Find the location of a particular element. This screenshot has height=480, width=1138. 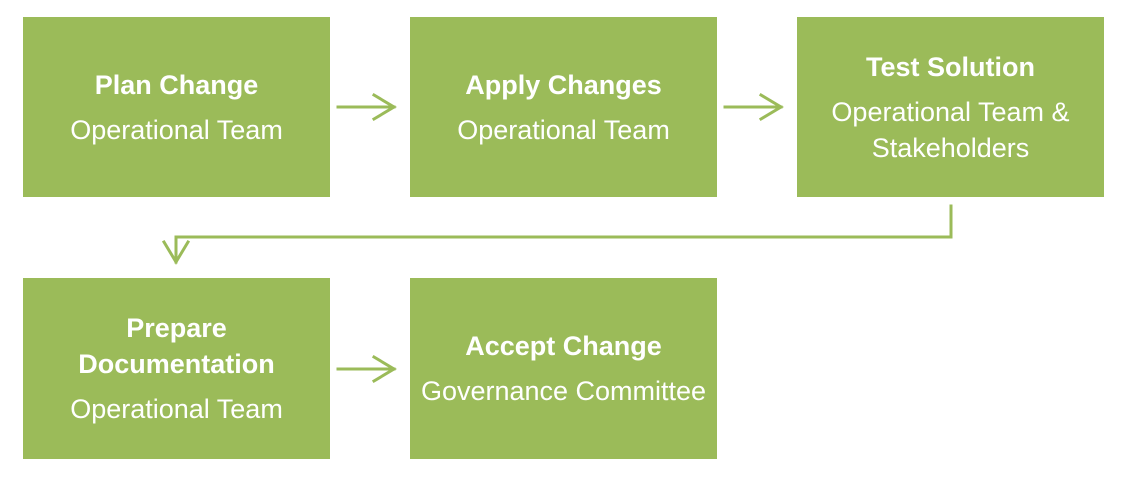

step-apply-changes: Apply Changes Operational Team is located at coordinates (563, 107).